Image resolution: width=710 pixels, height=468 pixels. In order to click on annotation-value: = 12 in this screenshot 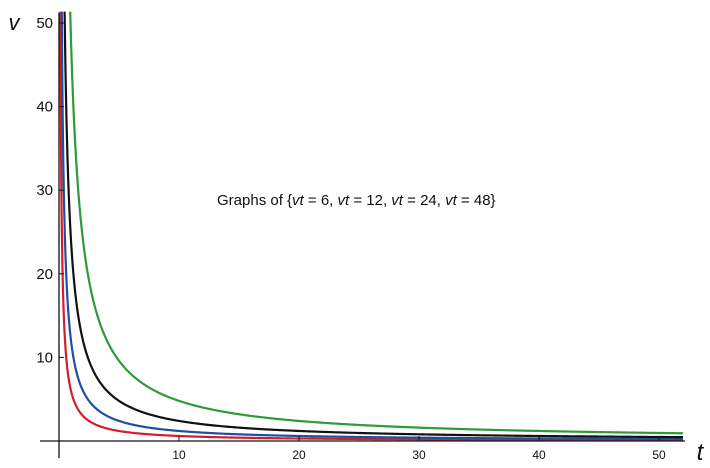, I will do `click(366, 200)`.